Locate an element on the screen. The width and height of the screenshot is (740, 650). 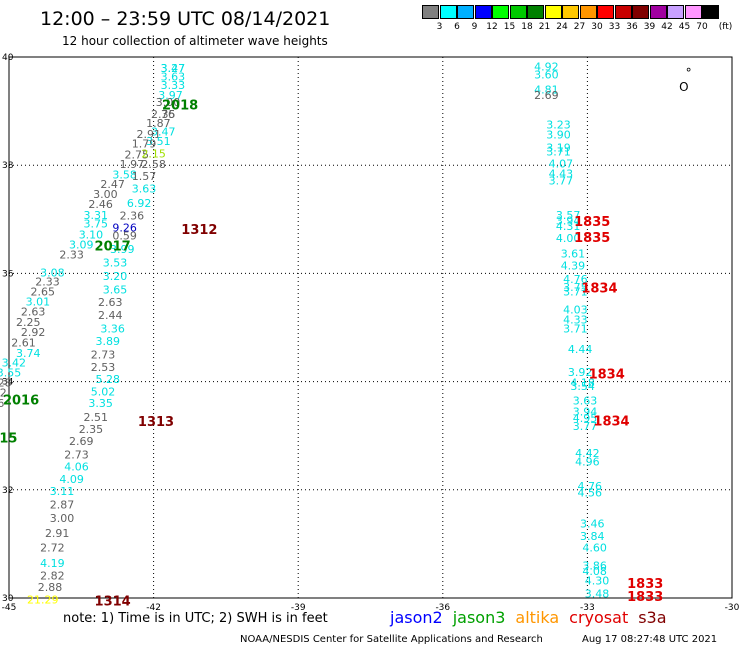
legend-s3a: s3a is located at coordinates (652, 617).